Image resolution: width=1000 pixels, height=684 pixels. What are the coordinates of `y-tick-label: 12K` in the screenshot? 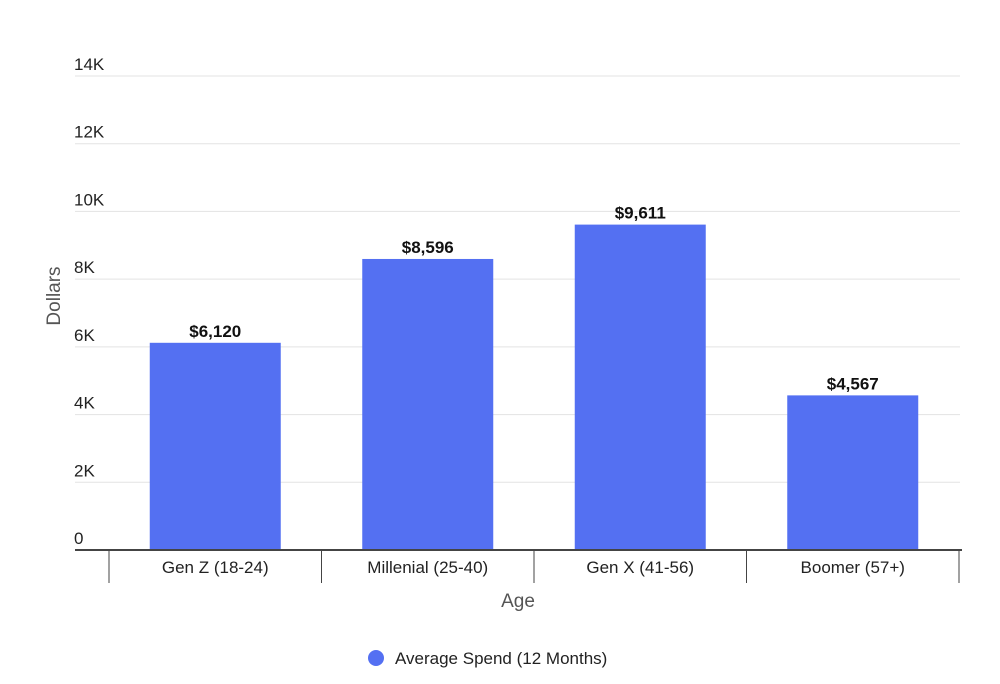 It's located at (89, 132).